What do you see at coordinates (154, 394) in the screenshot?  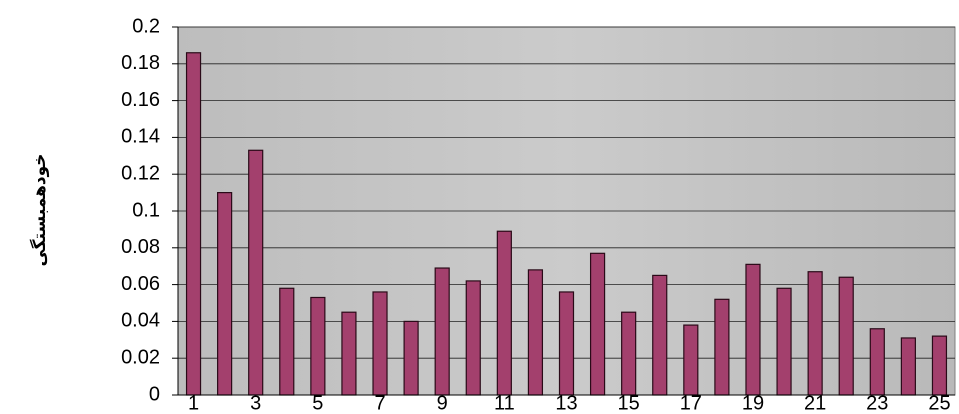 I see `y-tick-label: 0` at bounding box center [154, 394].